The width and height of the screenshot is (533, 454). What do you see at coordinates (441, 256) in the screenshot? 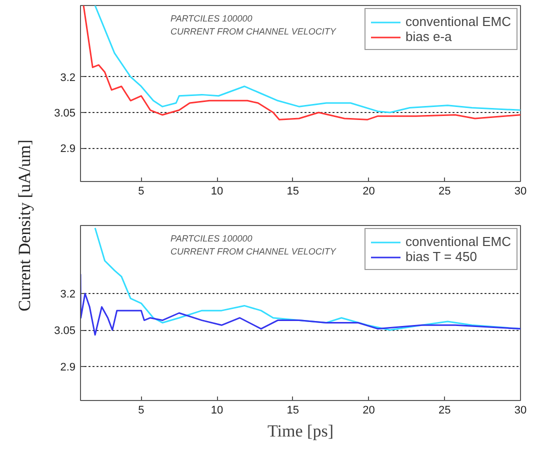
I see `legend-label: bias T = 450` at bounding box center [441, 256].